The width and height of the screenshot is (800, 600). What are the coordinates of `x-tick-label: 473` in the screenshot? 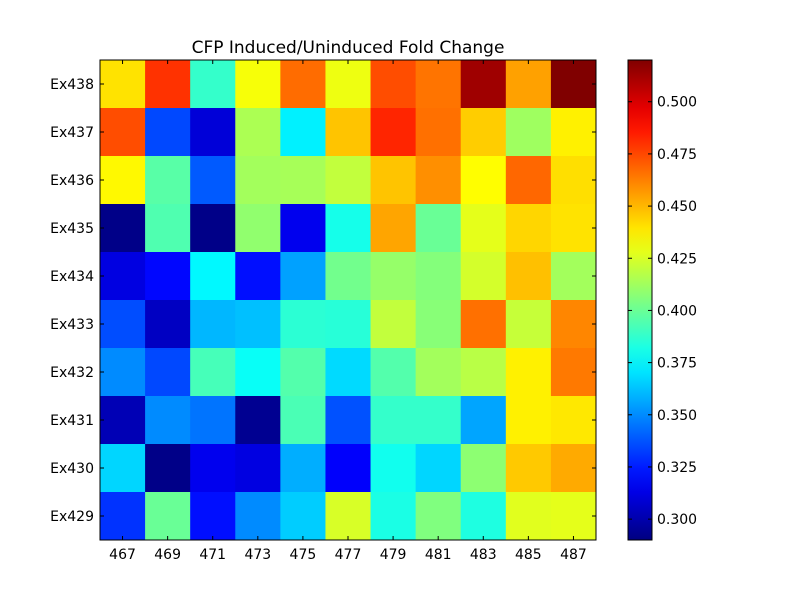 It's located at (257, 555).